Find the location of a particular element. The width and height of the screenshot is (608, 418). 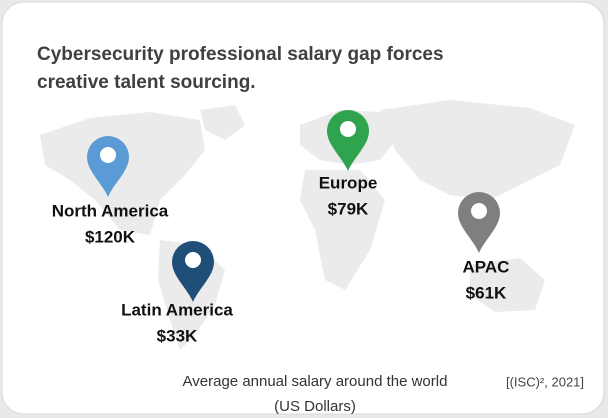

region-salary: $61K is located at coordinates (486, 292).